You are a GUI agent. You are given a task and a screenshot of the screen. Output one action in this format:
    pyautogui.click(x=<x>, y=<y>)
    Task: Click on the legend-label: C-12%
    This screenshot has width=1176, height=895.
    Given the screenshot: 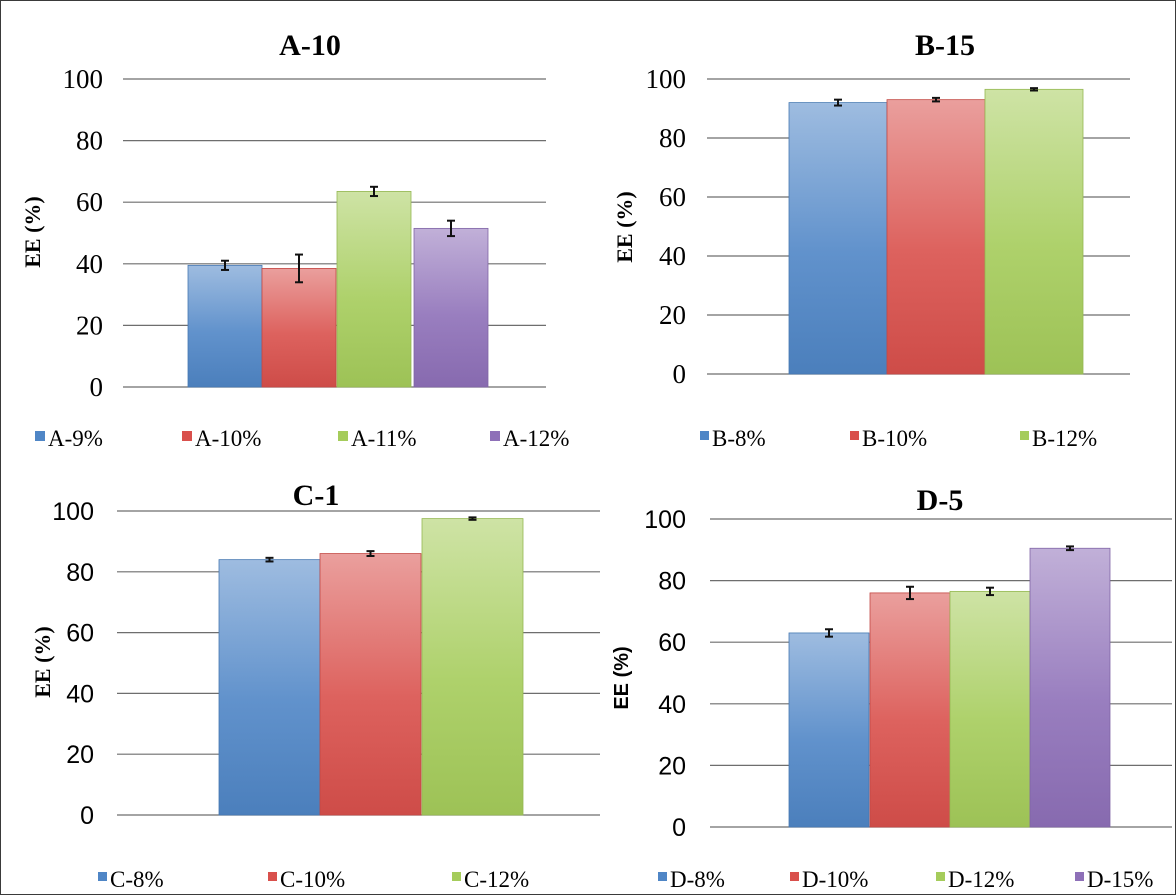 What is the action you would take?
    pyautogui.click(x=496, y=879)
    